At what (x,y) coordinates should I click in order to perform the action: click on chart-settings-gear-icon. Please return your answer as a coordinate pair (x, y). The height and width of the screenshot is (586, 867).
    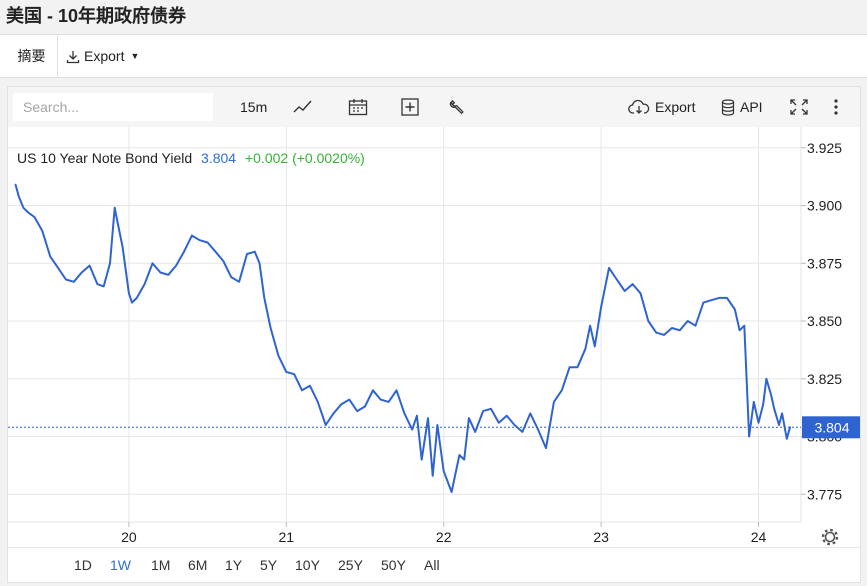
    Looking at the image, I should click on (830, 537).